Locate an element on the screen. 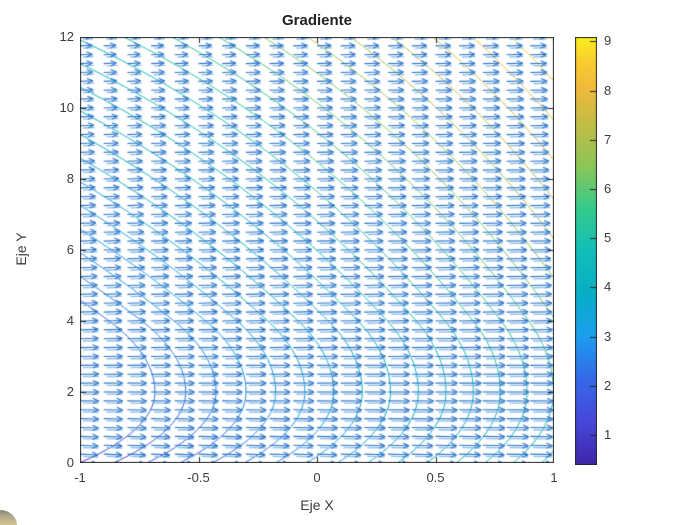 Image resolution: width=700 pixels, height=525 pixels. x-tick-label: -1 is located at coordinates (80, 477).